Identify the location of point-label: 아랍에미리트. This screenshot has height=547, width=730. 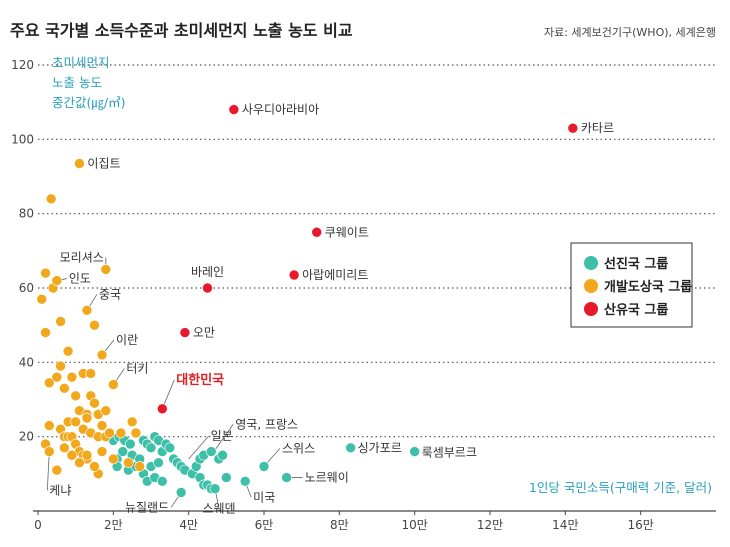
(335, 275).